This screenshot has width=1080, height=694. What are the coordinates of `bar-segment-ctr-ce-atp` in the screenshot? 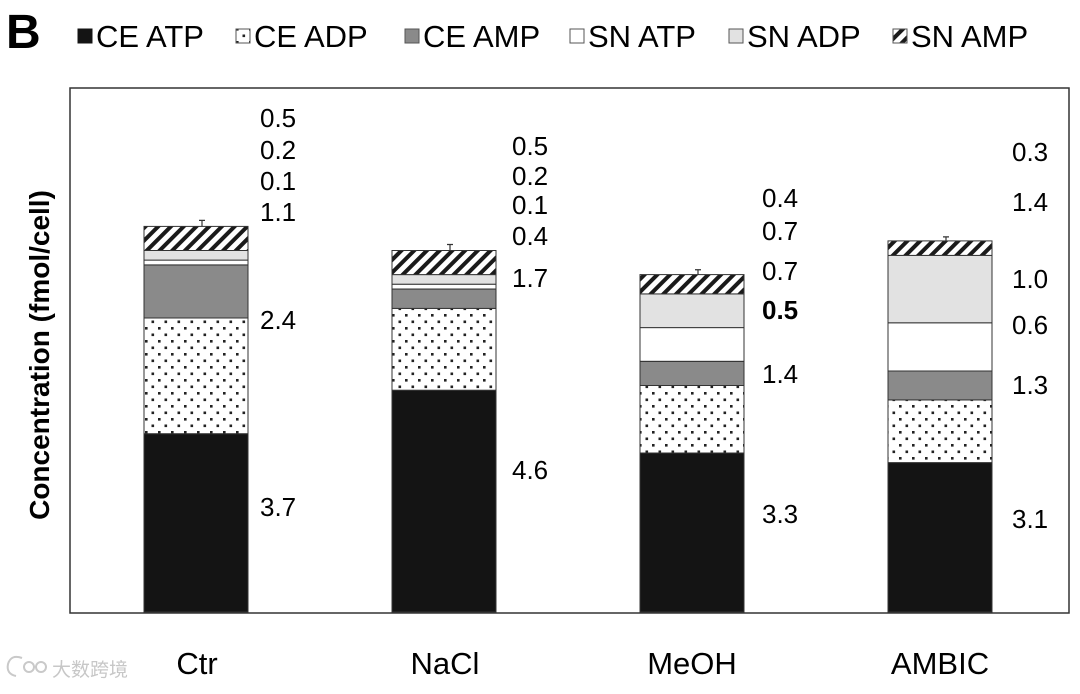 It's located at (196, 523).